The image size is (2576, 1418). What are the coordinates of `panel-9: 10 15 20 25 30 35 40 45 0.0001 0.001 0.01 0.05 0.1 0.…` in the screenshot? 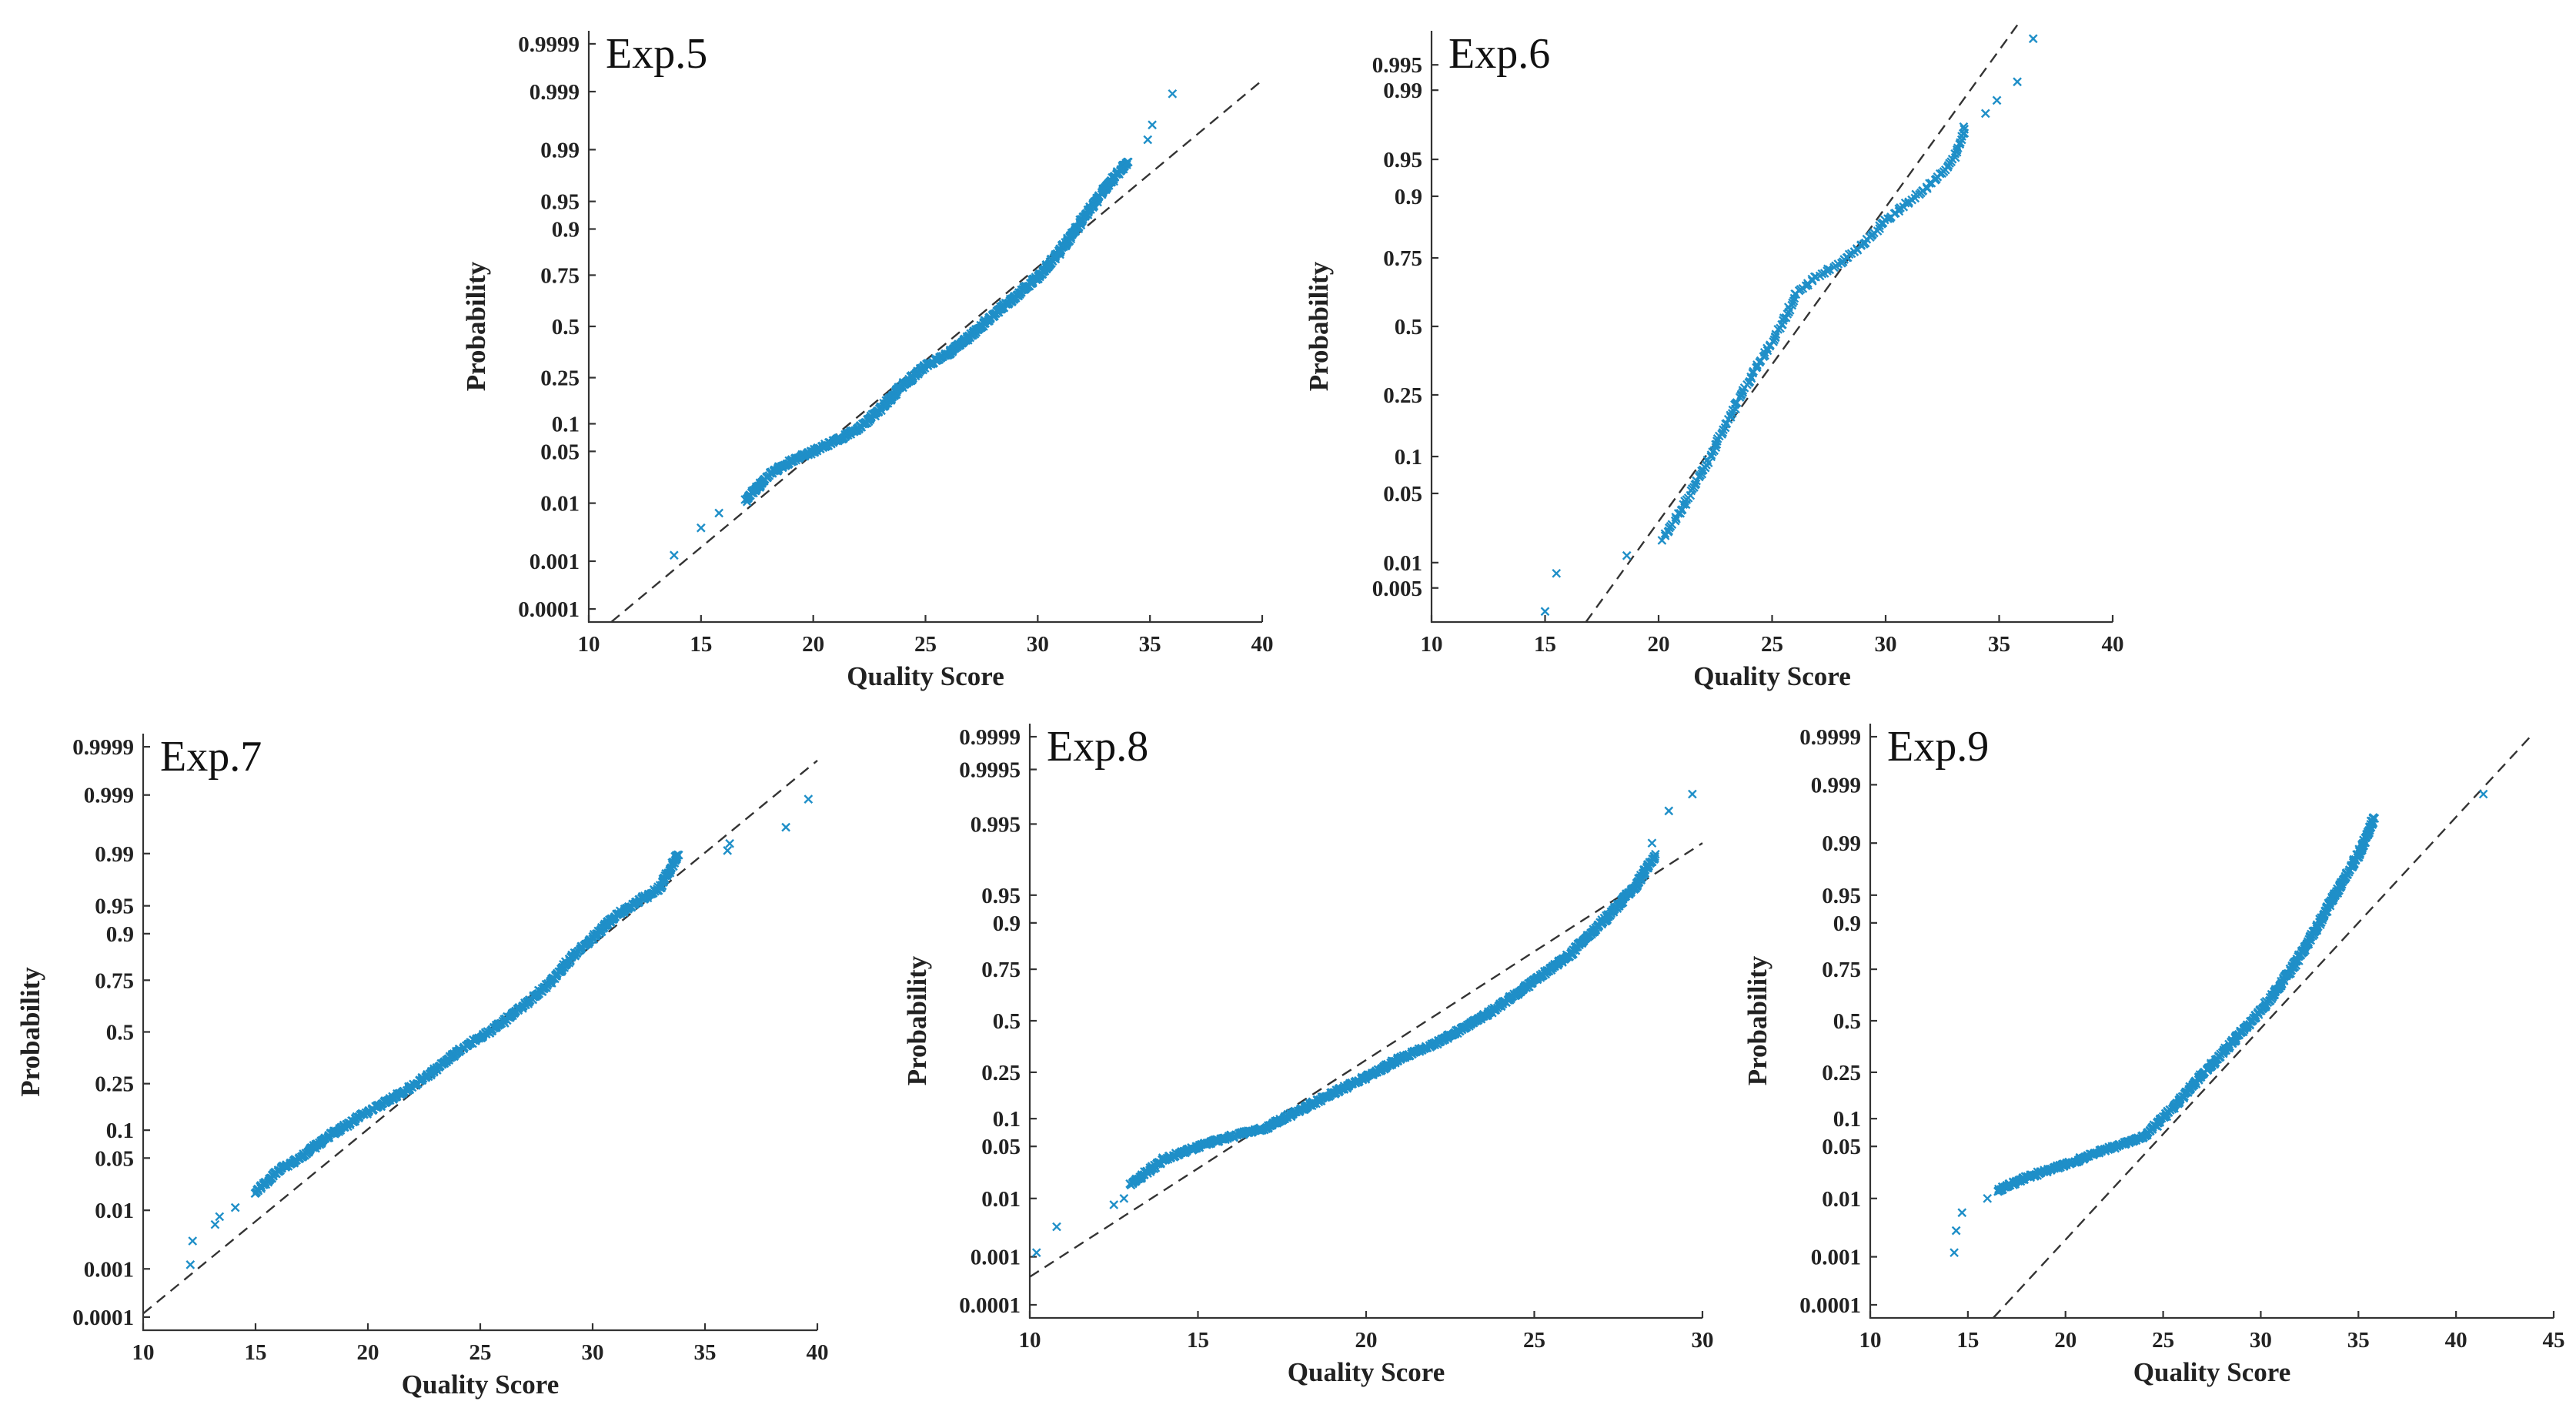 It's located at (2153, 1055).